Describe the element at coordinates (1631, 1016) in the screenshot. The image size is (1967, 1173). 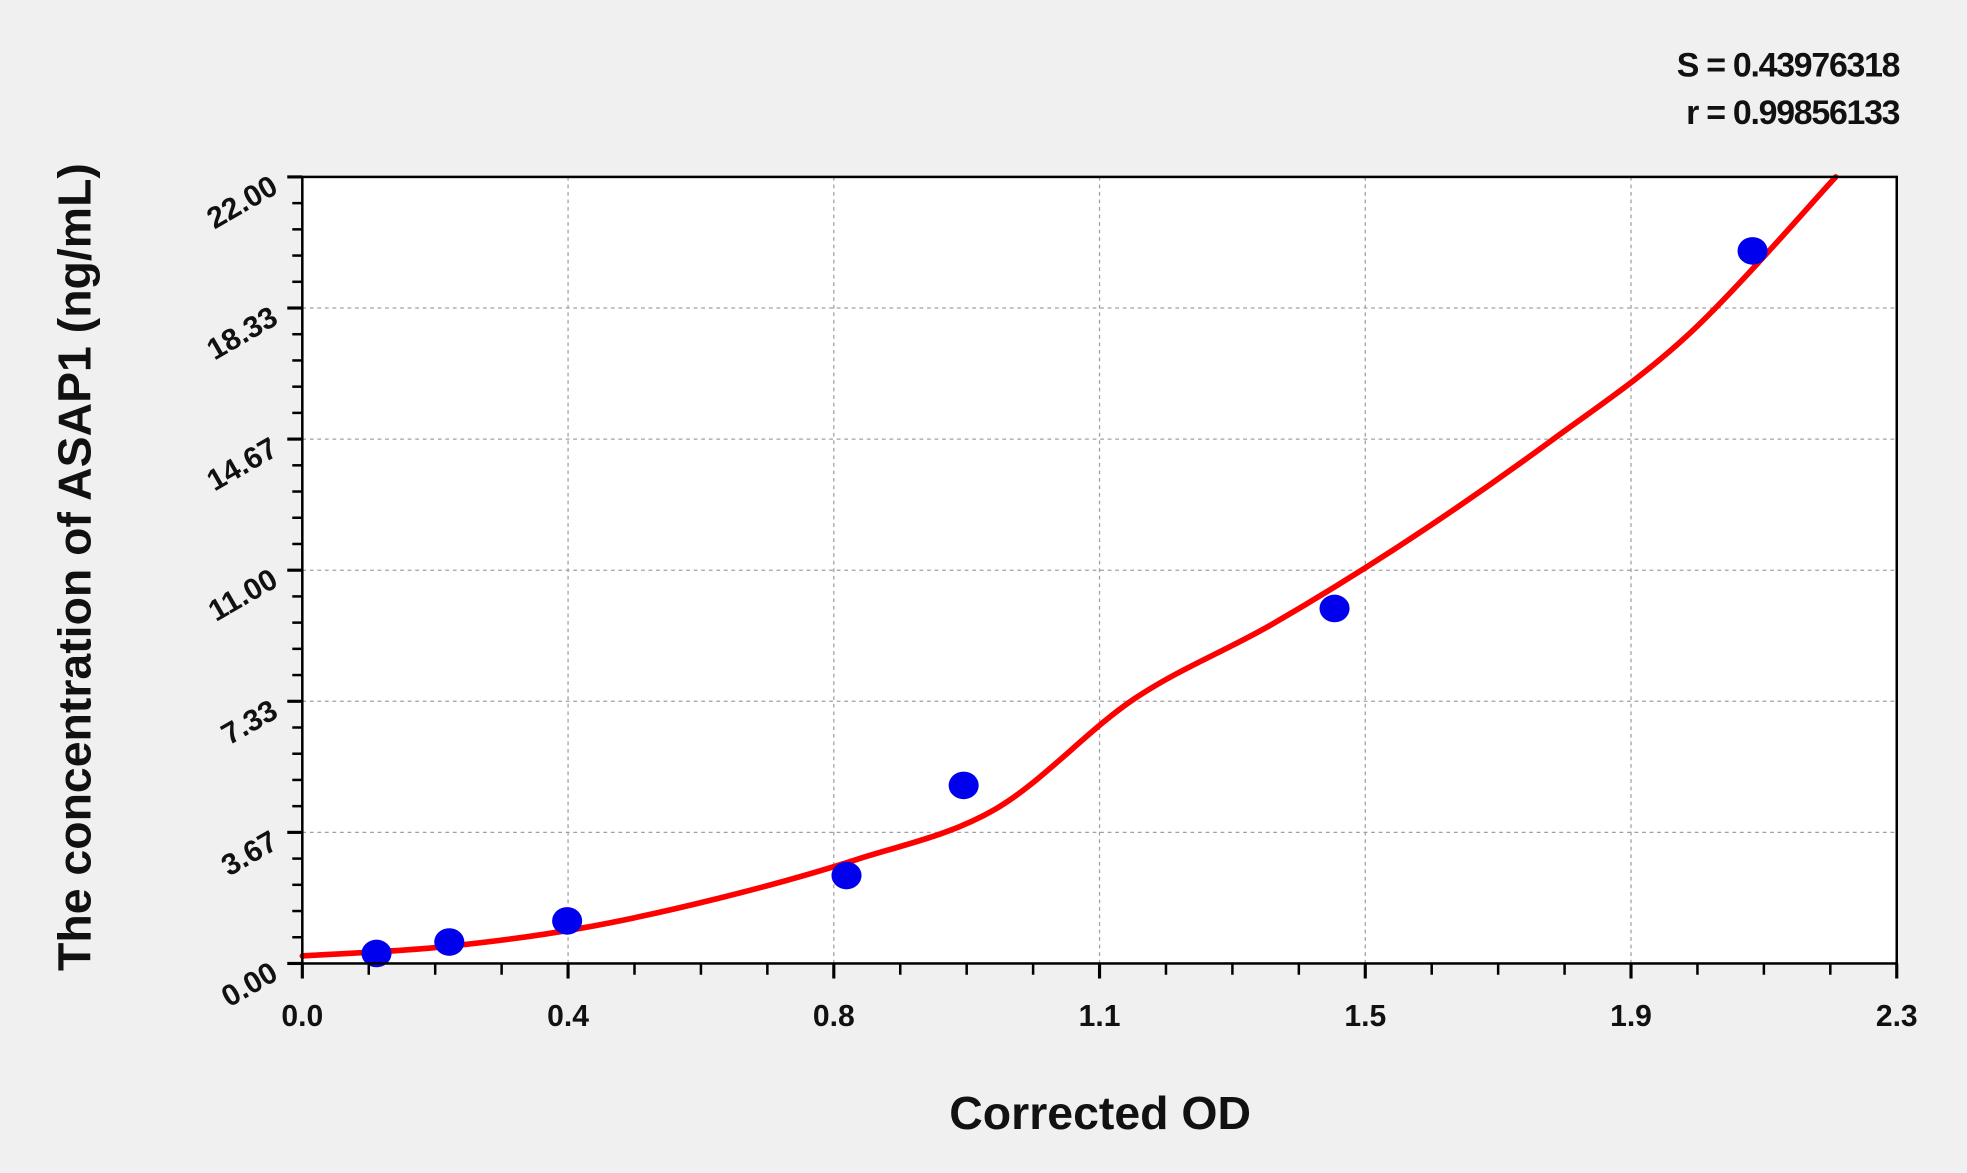
I see `x-tick-label: 1.9` at that location.